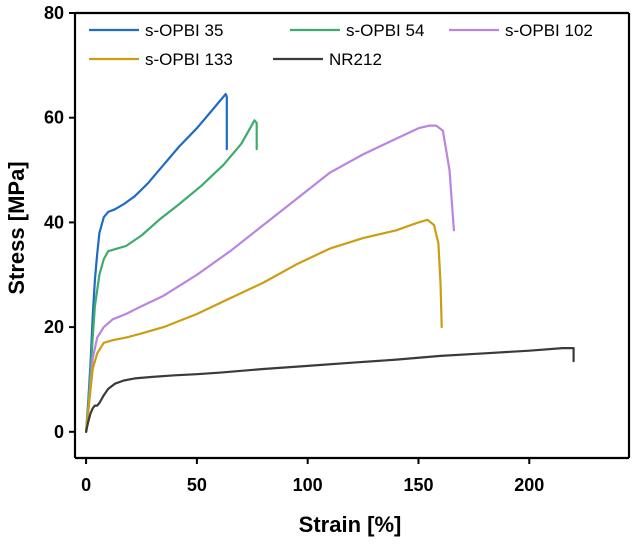  What do you see at coordinates (54, 327) in the screenshot?
I see `y-tick-label: 20` at bounding box center [54, 327].